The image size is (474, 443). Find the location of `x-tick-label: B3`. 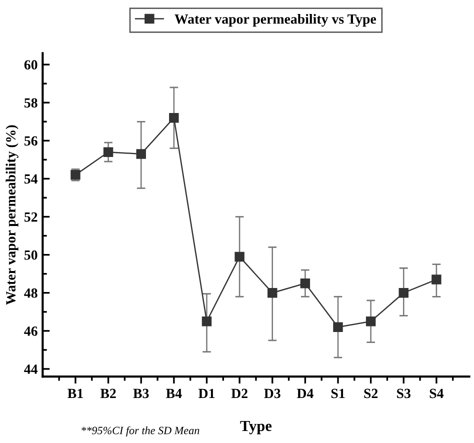

x-tick-label: B3 is located at coordinates (141, 393).